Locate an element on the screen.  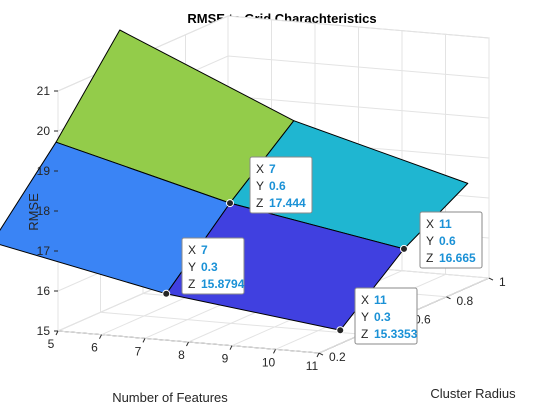
datatip-z-value: 15.3353 is located at coordinates (396, 334).